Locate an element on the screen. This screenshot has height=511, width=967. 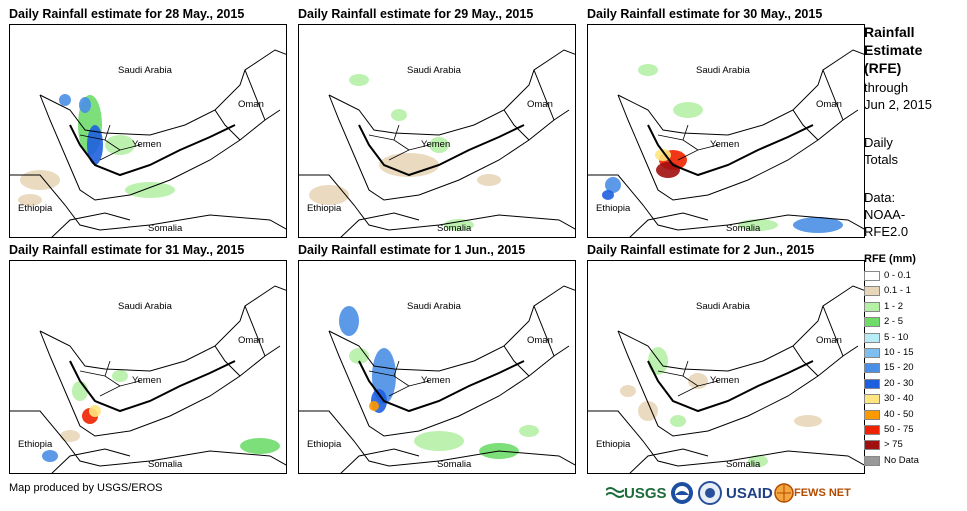
legend-item: No Data is located at coordinates (914, 461).